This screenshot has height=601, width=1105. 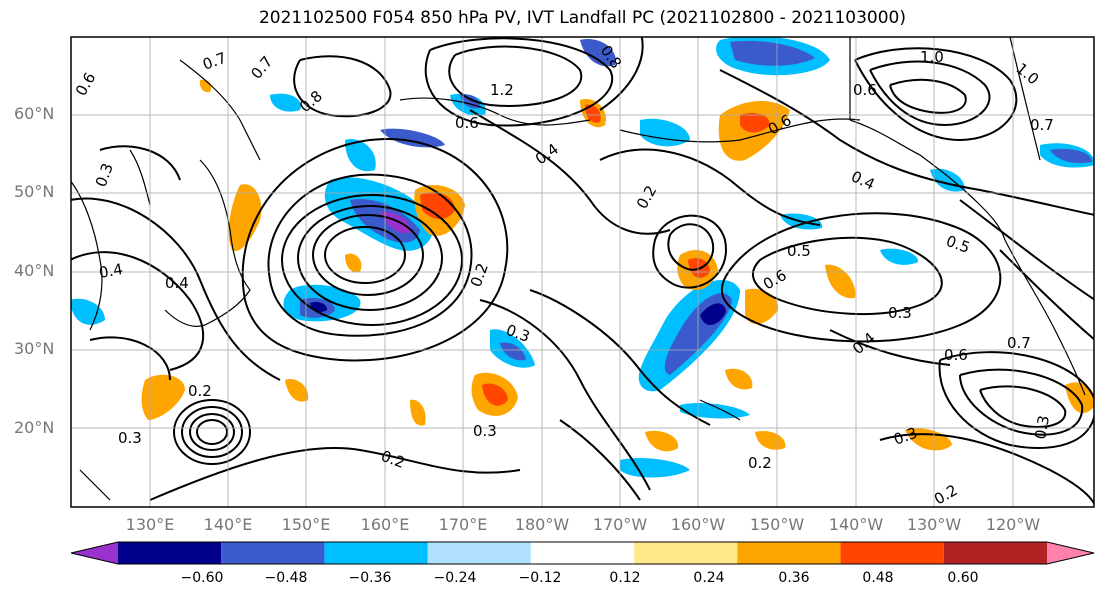 What do you see at coordinates (799, 251) in the screenshot?
I see `contour-label: 0.5` at bounding box center [799, 251].